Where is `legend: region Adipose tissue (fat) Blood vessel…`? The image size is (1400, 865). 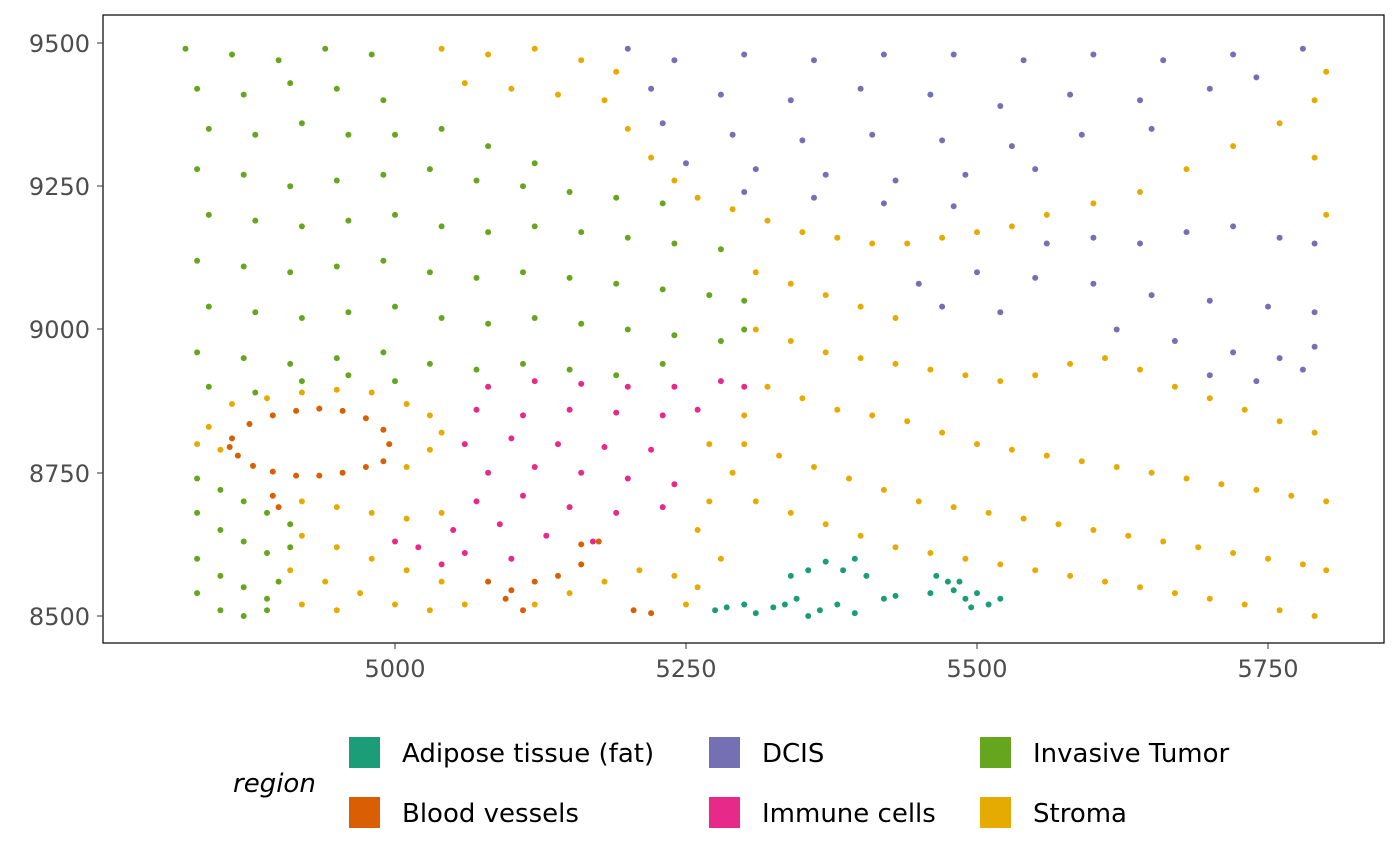
legend: region Adipose tissue (fat) Blood vessel… is located at coordinates (731, 783).